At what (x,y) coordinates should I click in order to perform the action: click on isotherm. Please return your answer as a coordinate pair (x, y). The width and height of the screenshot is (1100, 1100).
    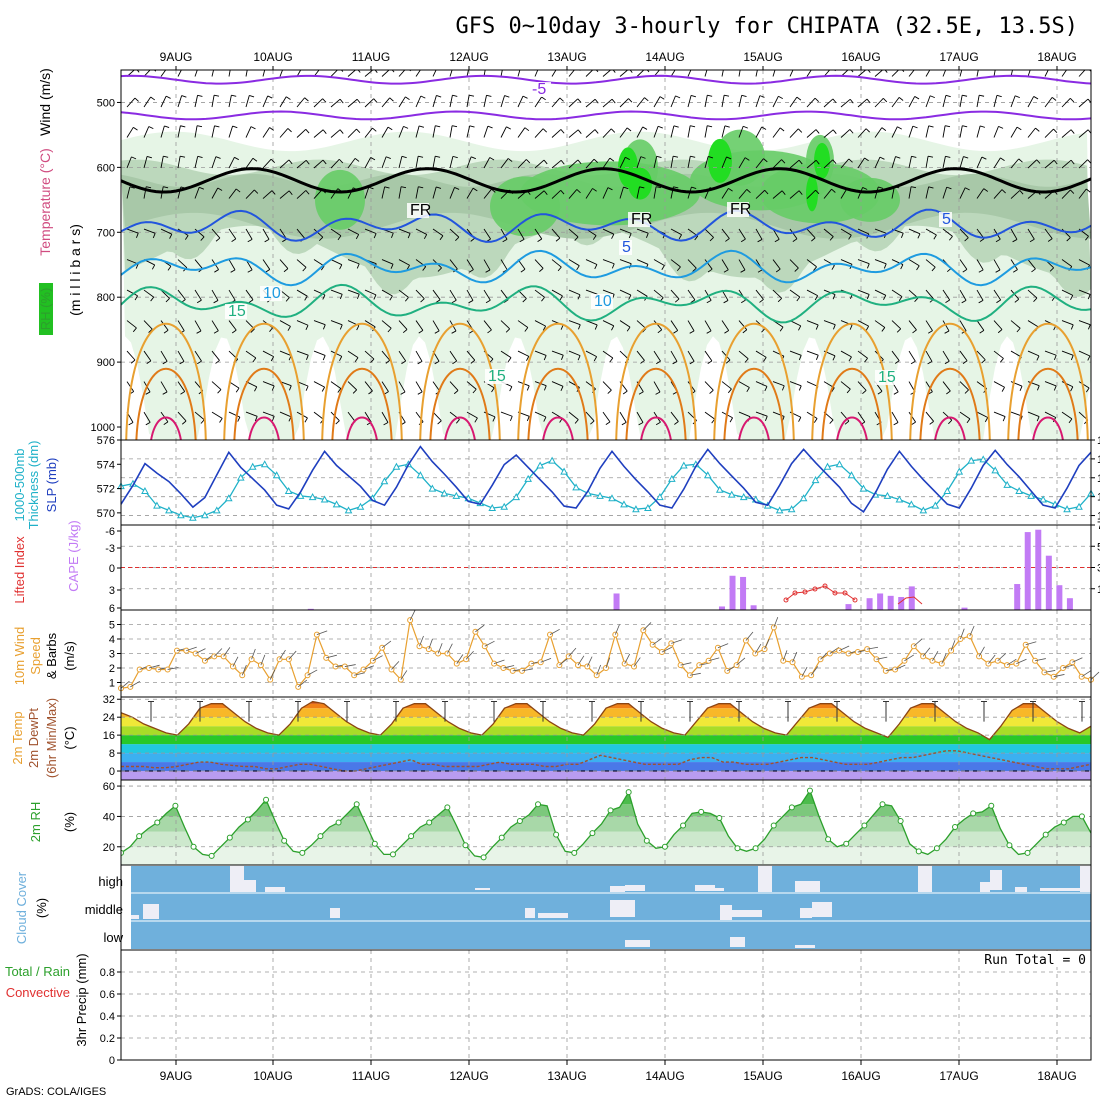
    Looking at the image, I should click on (606, 115).